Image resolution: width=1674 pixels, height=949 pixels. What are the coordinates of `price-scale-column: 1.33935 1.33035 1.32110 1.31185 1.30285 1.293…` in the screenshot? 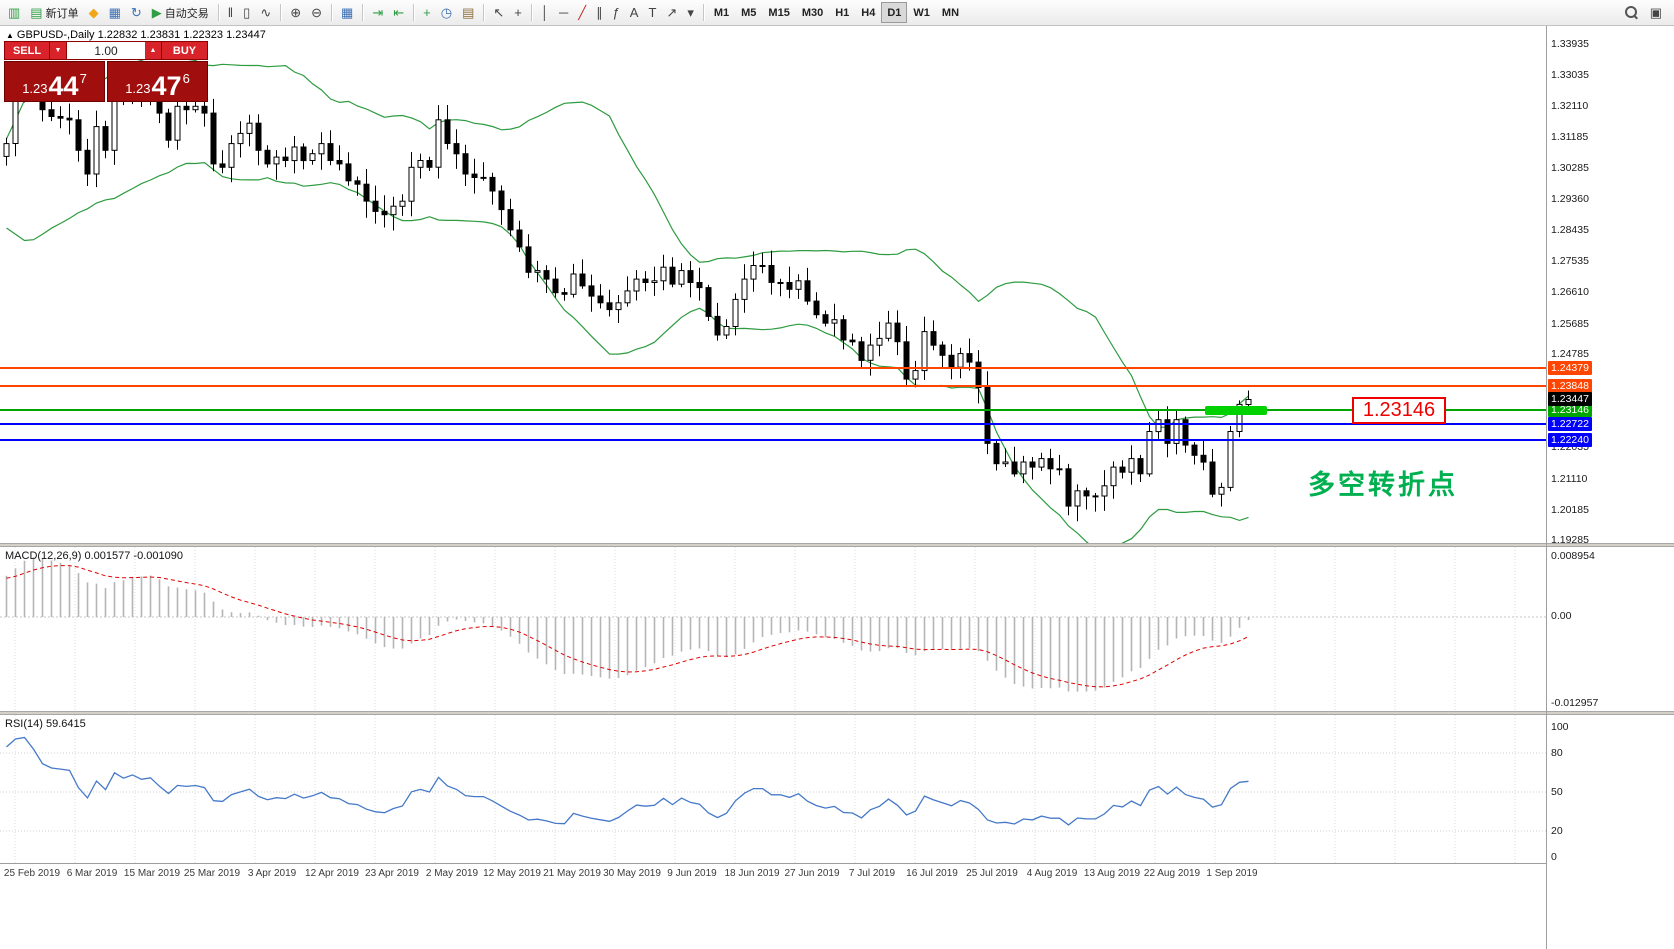 It's located at (1610, 487).